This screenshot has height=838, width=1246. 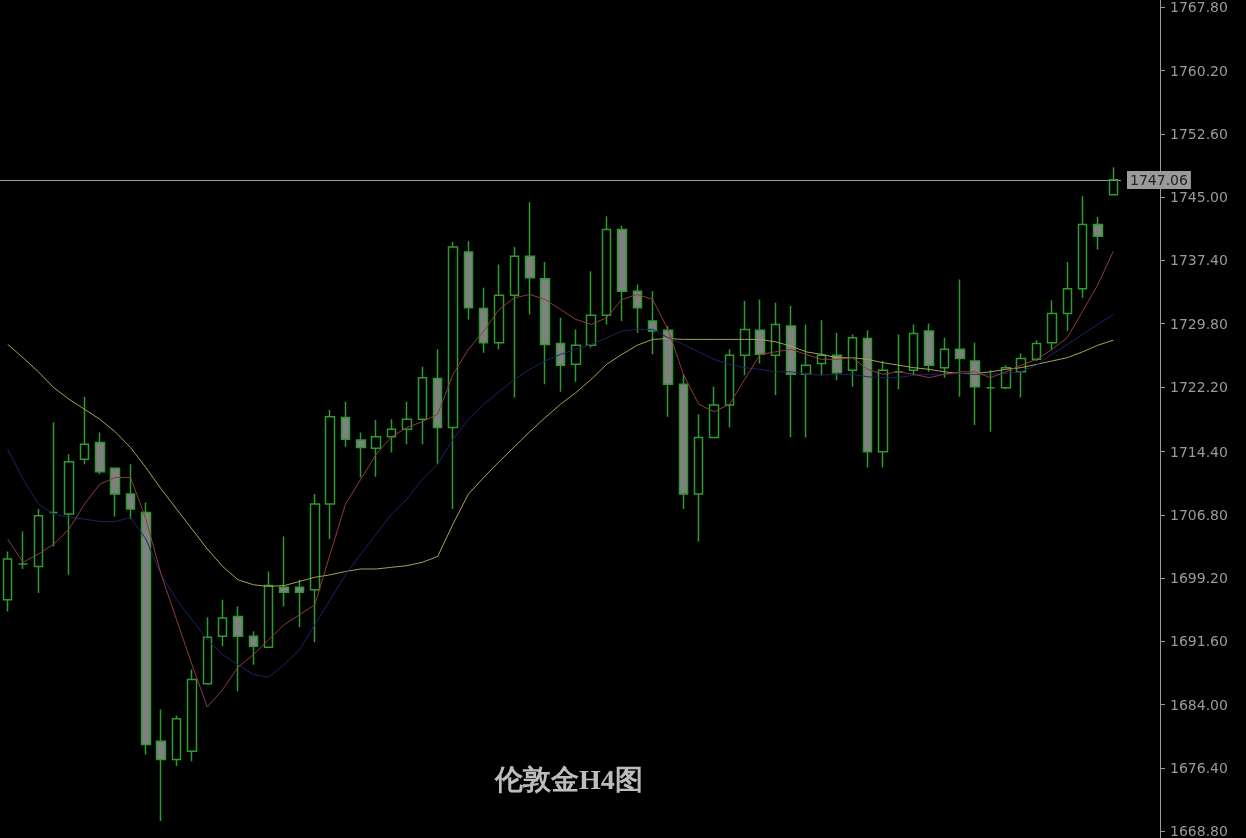 I want to click on y-tick-label: 1684.00, so click(x=1199, y=704).